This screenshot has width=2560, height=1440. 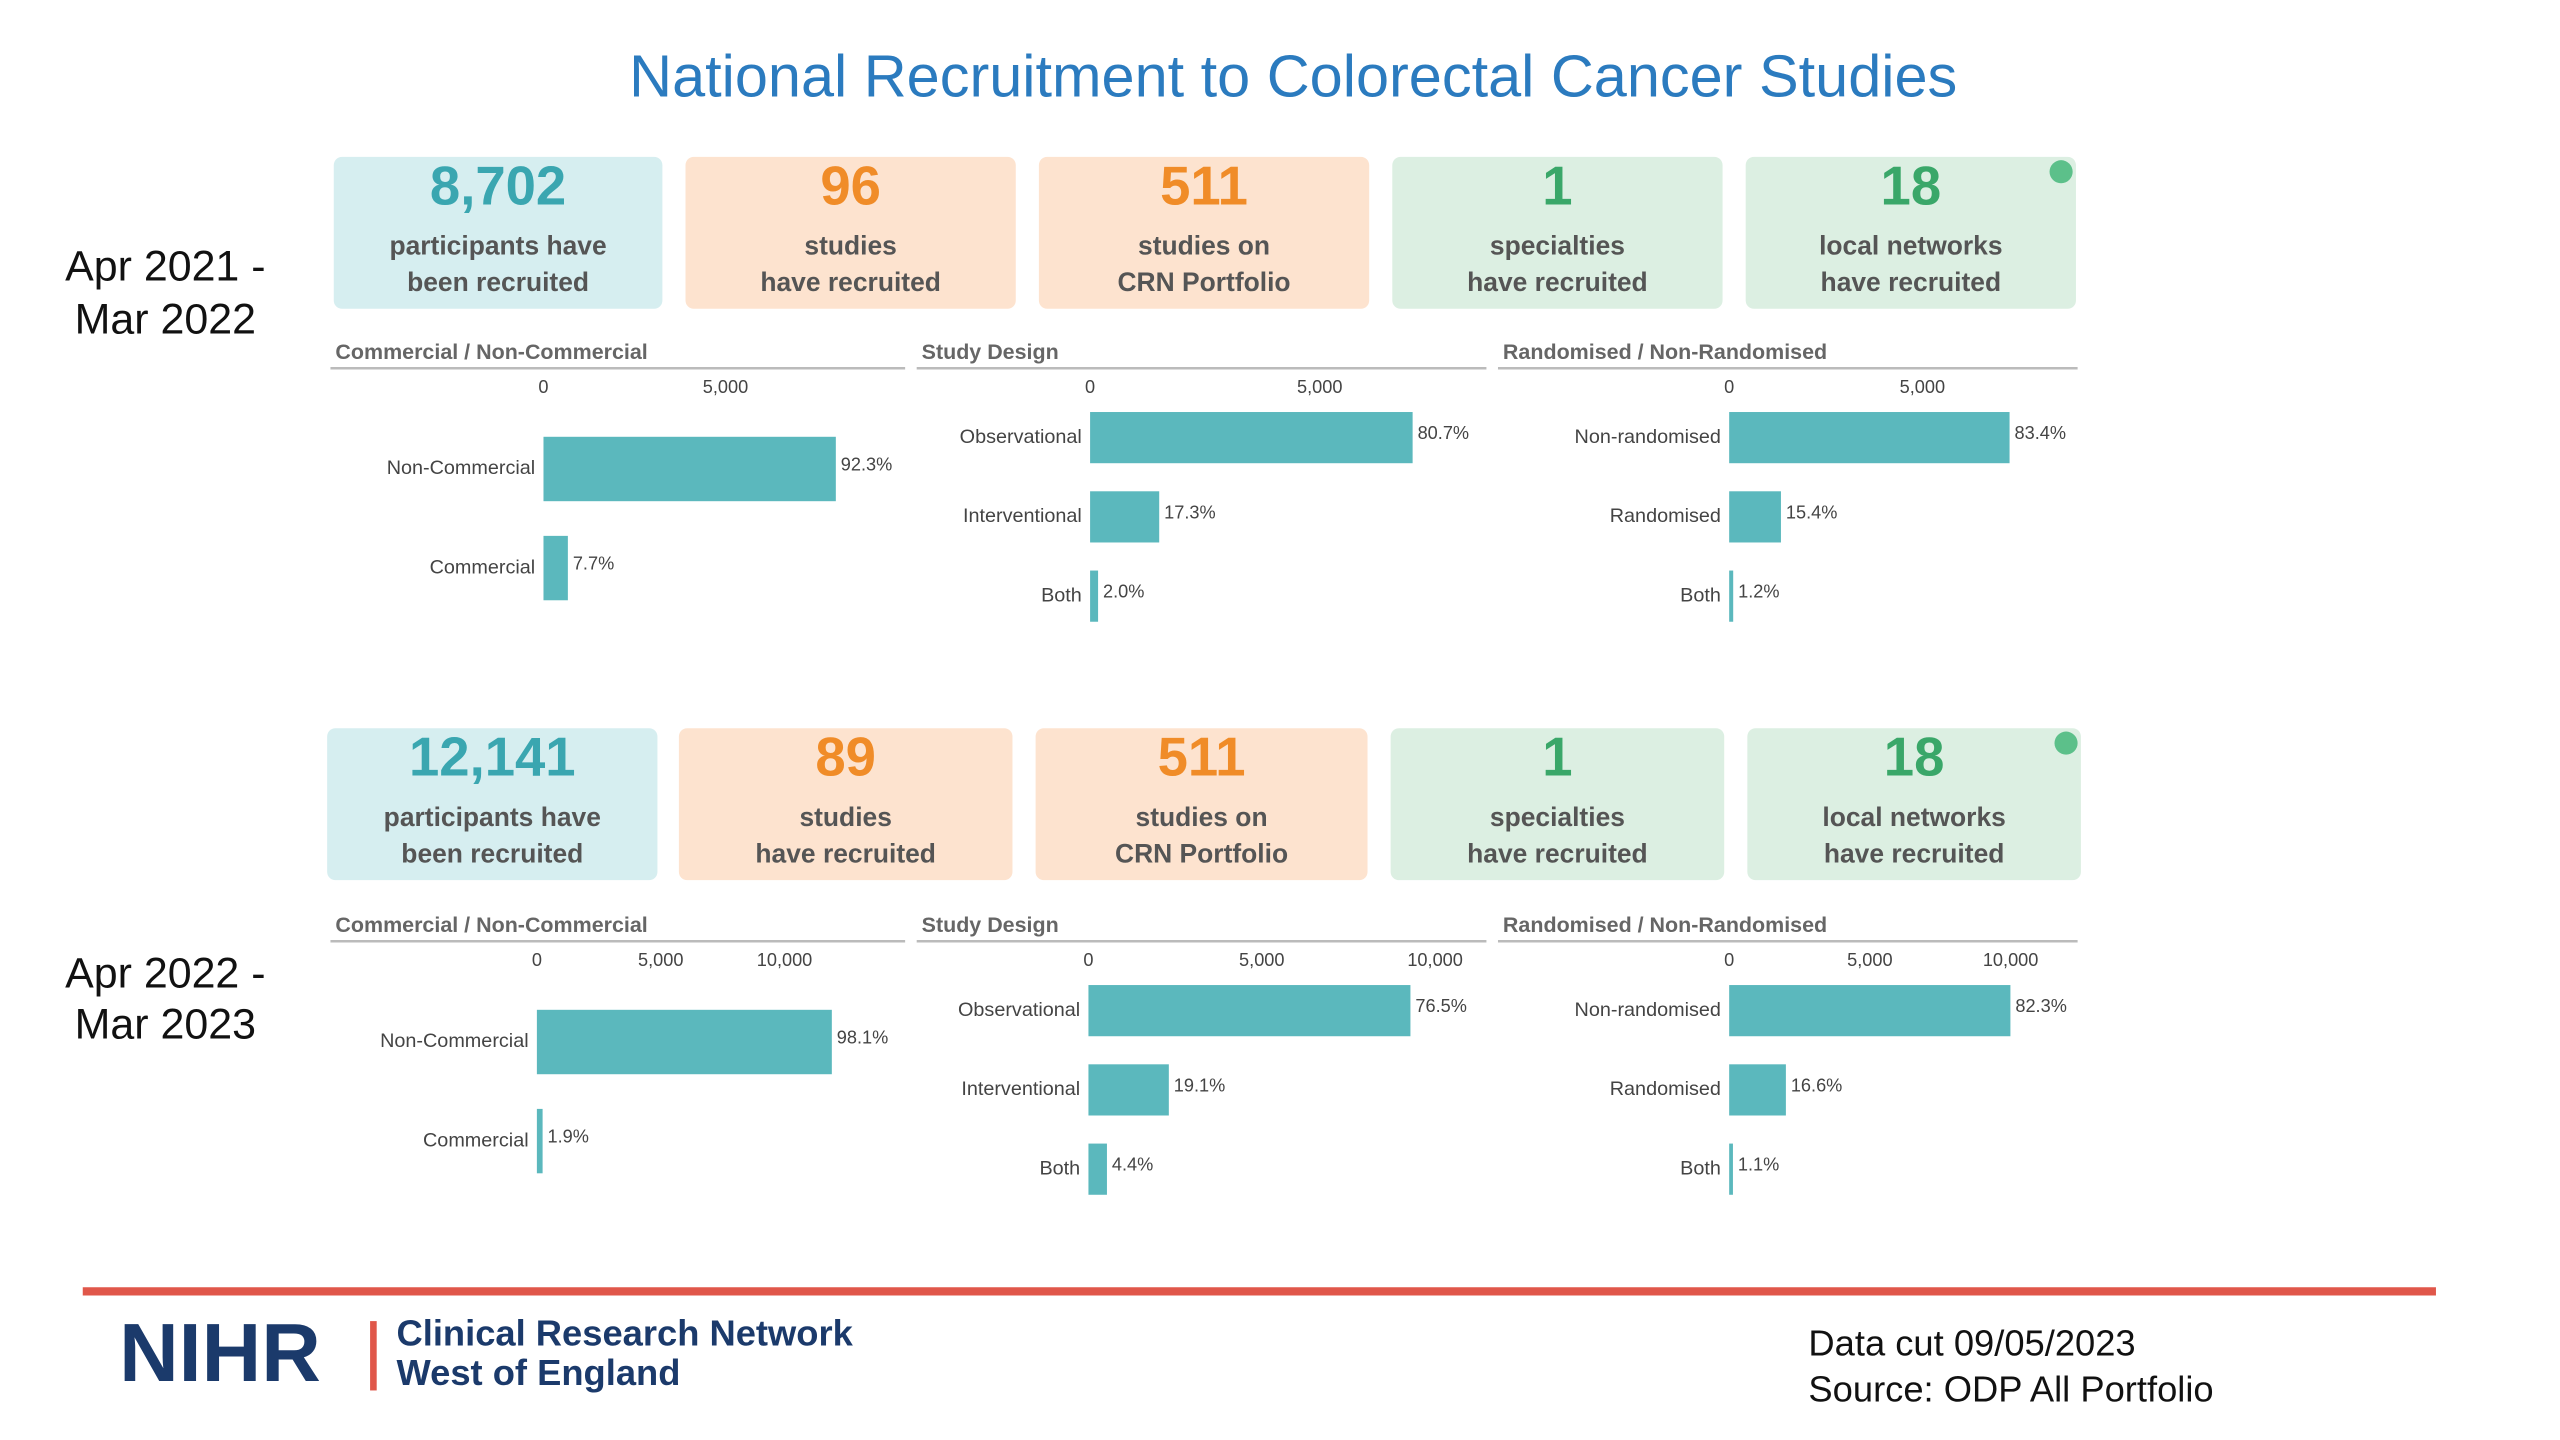 I want to click on data-cut-note: Data cut 09/05/2023, so click(x=1971, y=1342).